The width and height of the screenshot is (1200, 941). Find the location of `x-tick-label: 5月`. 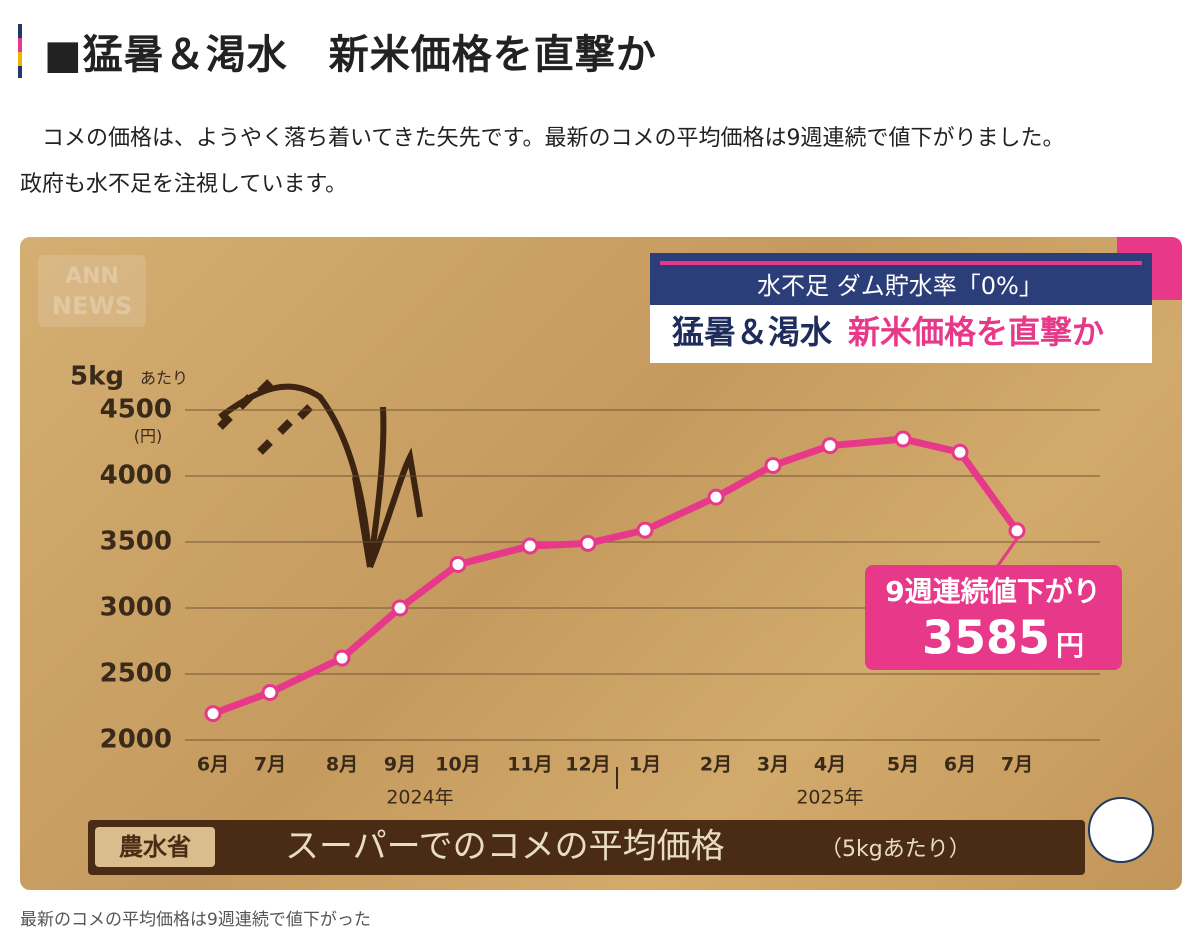

x-tick-label: 5月 is located at coordinates (903, 765).